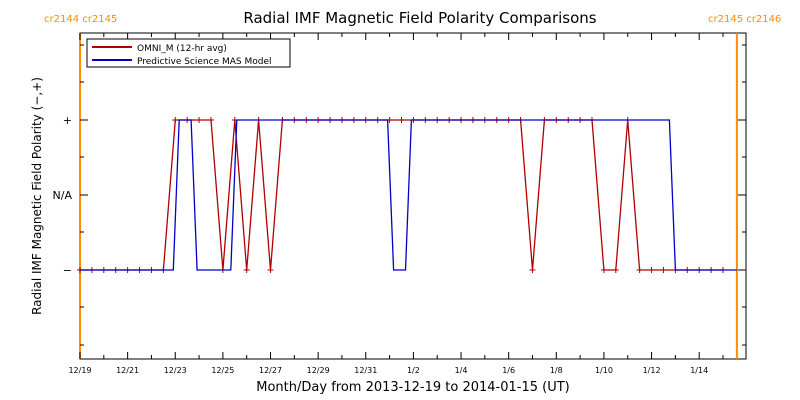 This screenshot has width=800, height=400. Describe the element at coordinates (175, 370) in the screenshot. I see `x-tick-label: 12/23` at that location.